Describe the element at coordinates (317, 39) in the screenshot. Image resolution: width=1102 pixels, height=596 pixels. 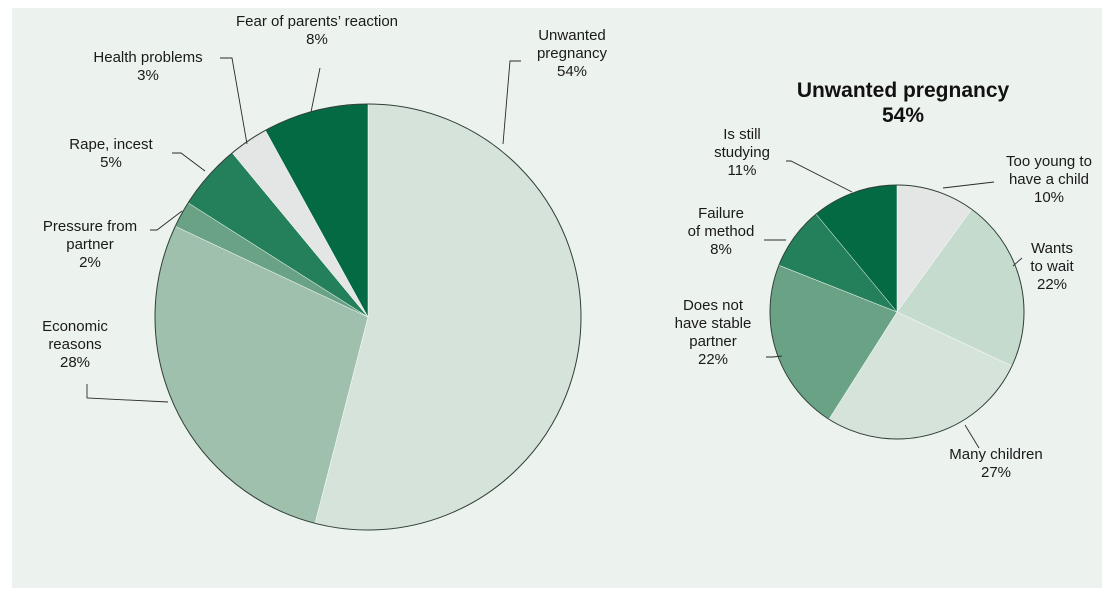
I see `slice-value-fear-of-parents-reaction: 8%` at that location.